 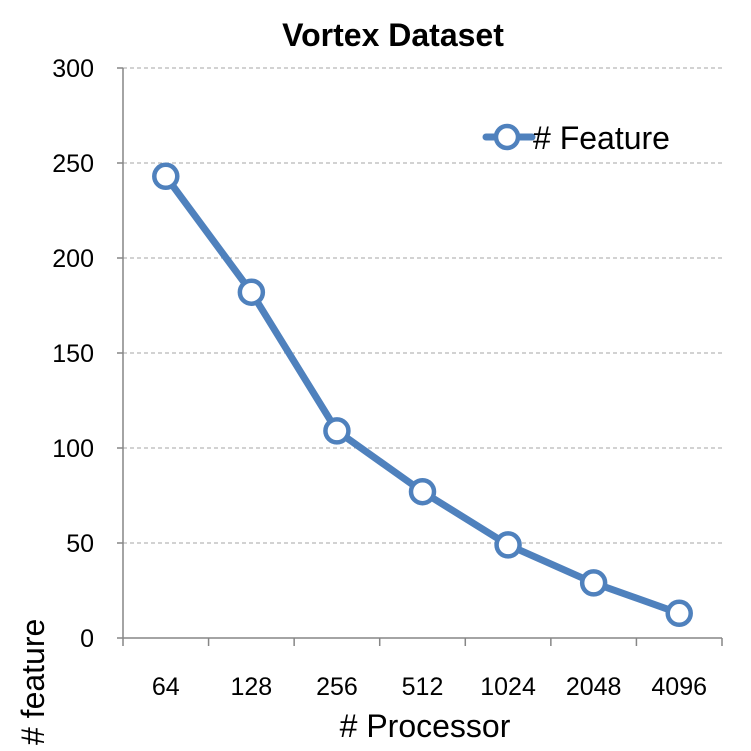 What do you see at coordinates (393, 35) in the screenshot?
I see `chart-title: Vortex Dataset` at bounding box center [393, 35].